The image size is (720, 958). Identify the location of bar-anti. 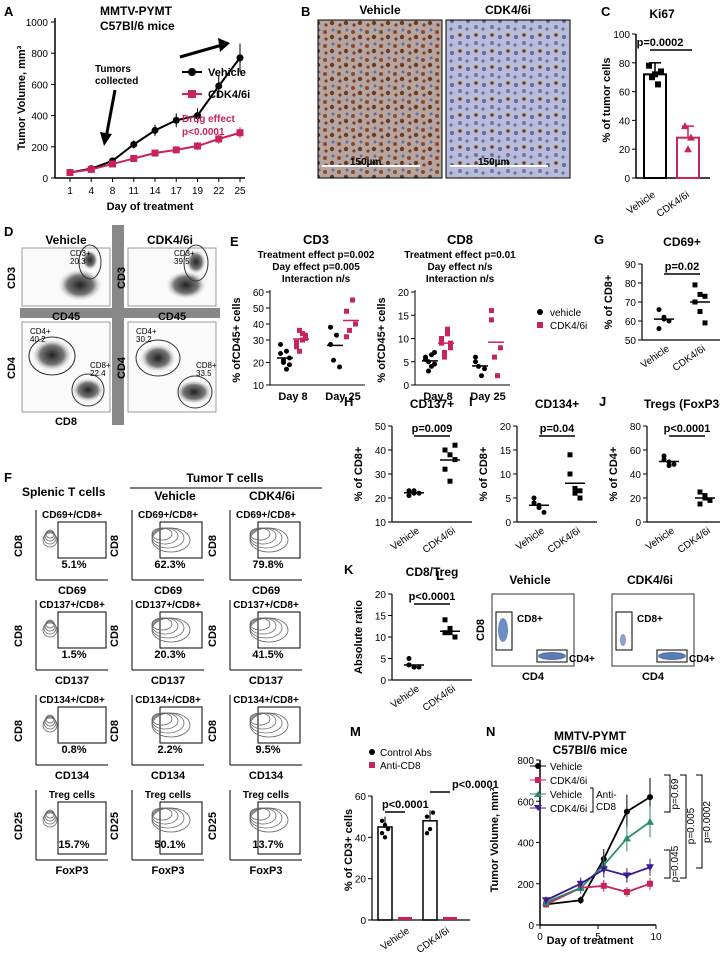
(450, 918).